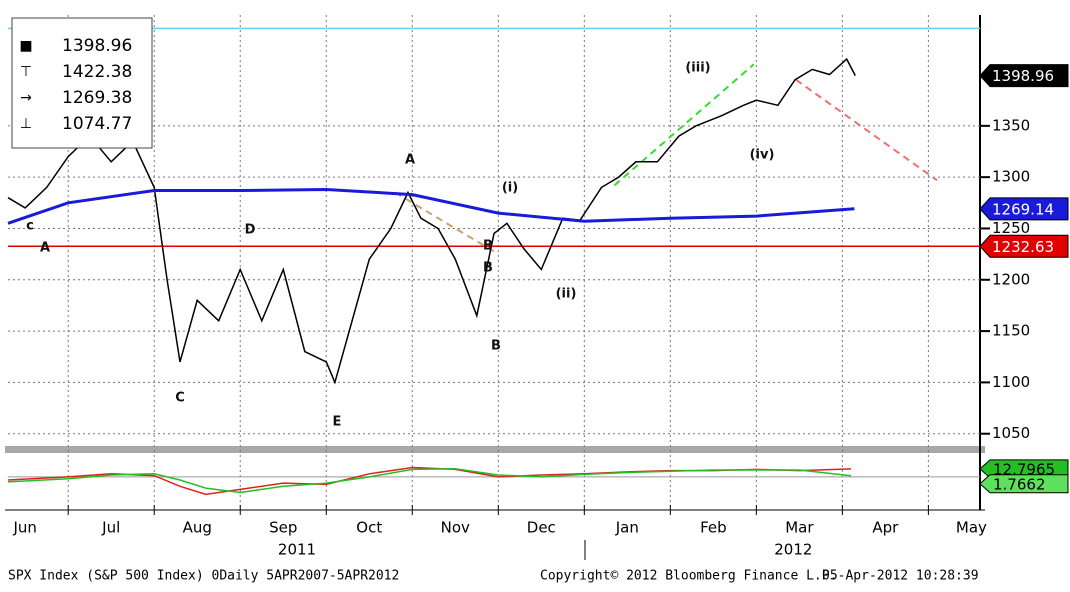 This screenshot has height=592, width=1070. Describe the element at coordinates (688, 576) in the screenshot. I see `footer-middle: Copyright© 2012 Bloomberg Finance L.P.` at that location.